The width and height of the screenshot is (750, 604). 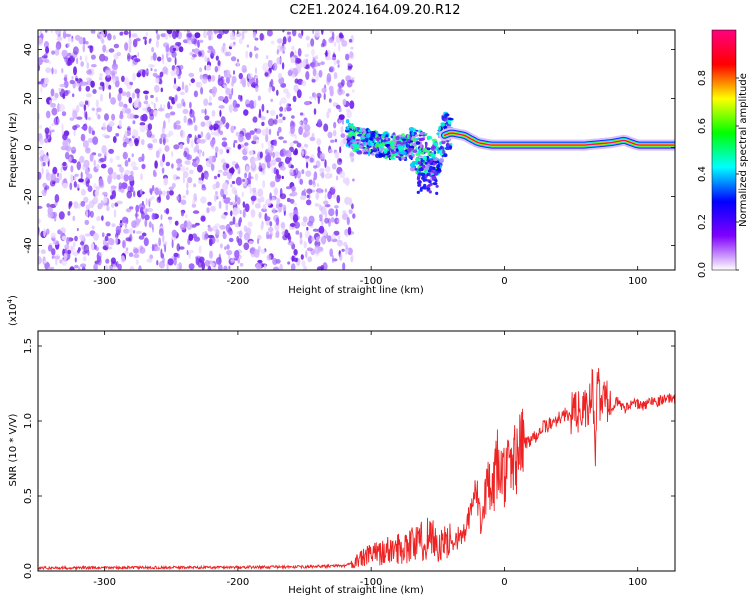 What do you see at coordinates (702, 222) in the screenshot?
I see `colorbar-tick-label: 0.2` at bounding box center [702, 222].